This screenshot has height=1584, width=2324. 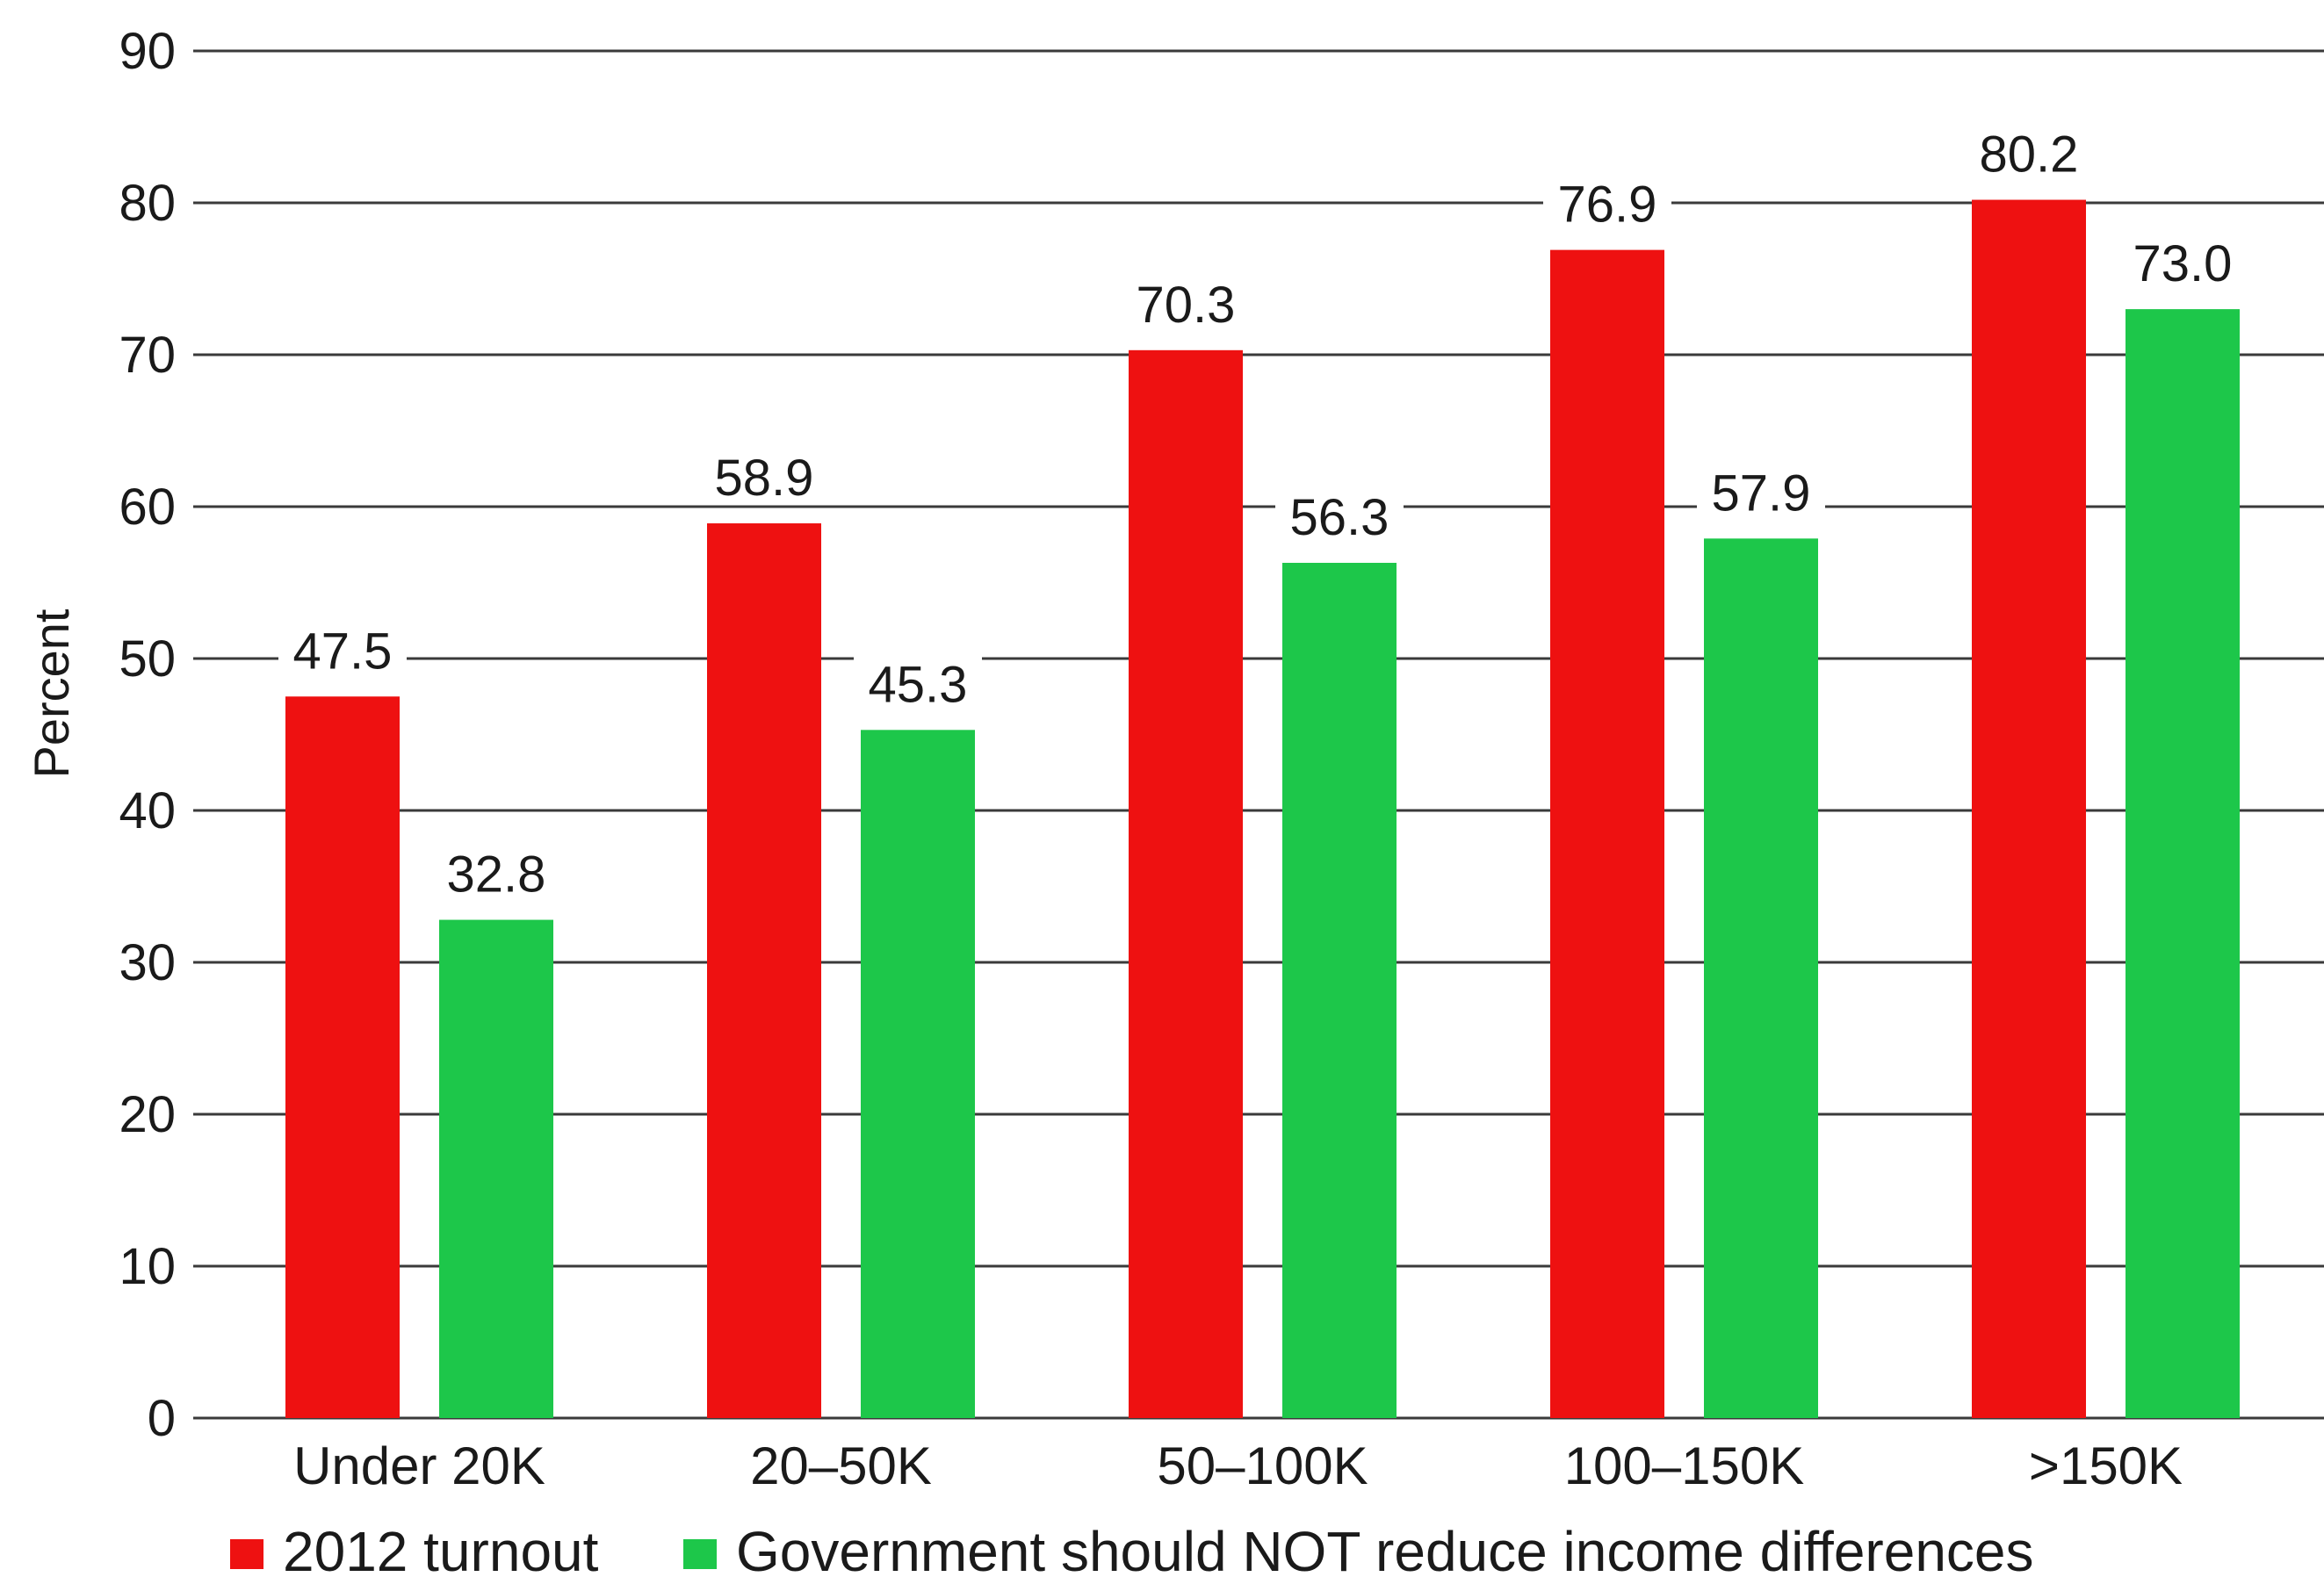 I want to click on y-tick-label-0: 0, so click(x=162, y=1418).